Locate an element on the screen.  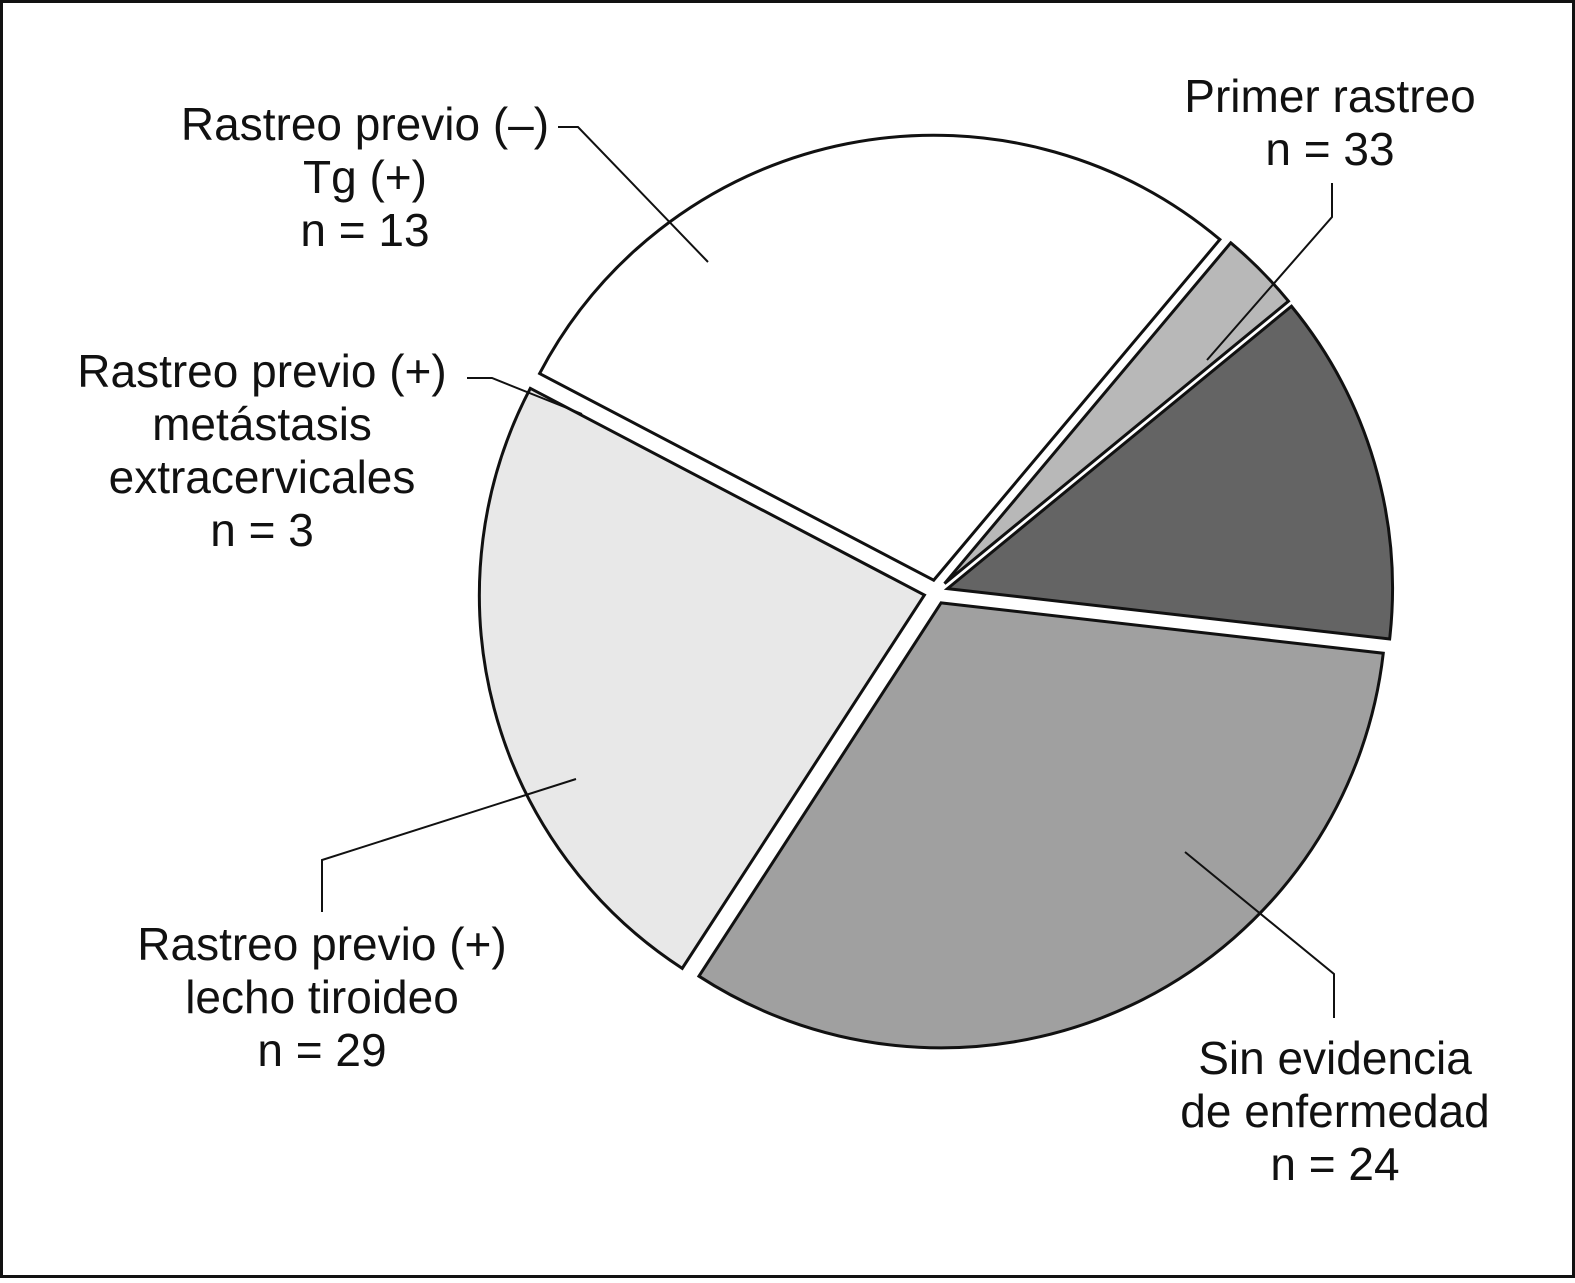
slice-label-1-line-1: de enfermedad is located at coordinates (1334, 1111).